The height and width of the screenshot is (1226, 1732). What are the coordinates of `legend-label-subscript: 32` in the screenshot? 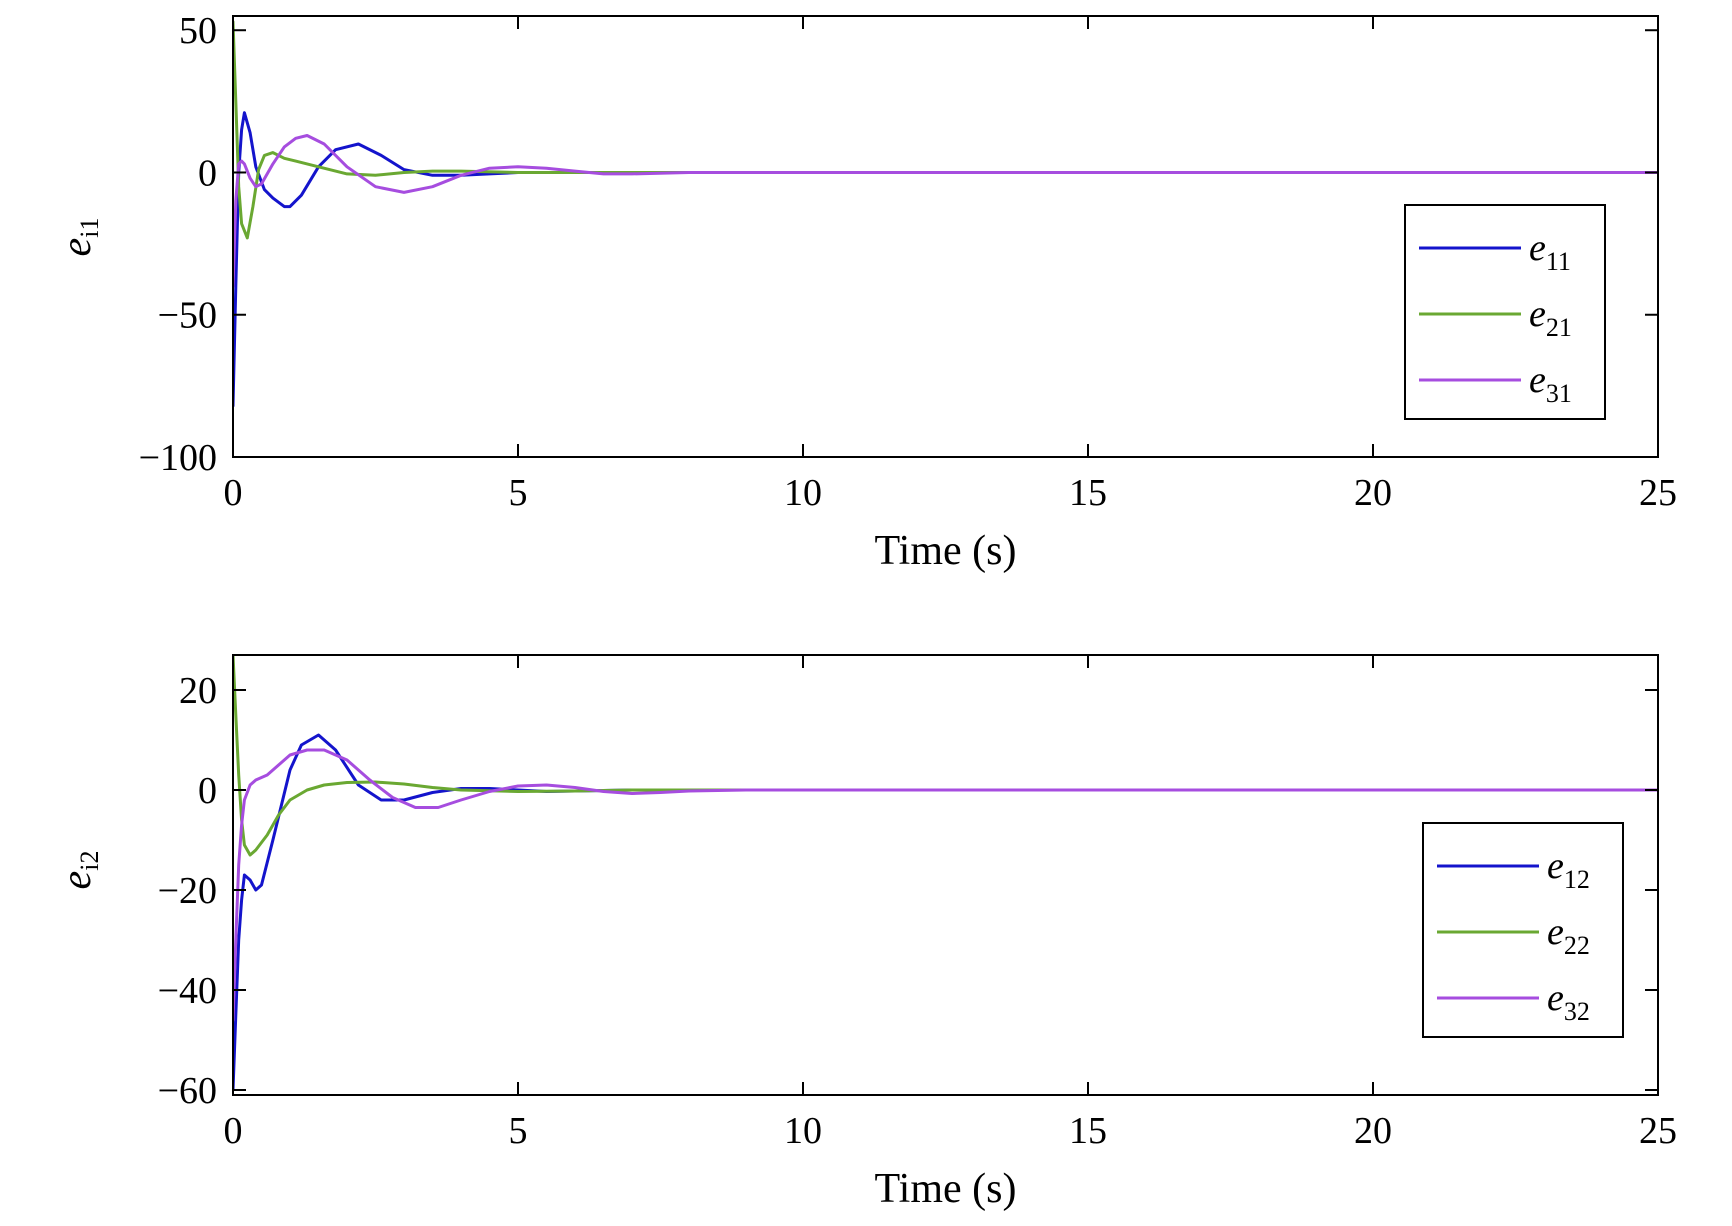 It's located at (1577, 1011).